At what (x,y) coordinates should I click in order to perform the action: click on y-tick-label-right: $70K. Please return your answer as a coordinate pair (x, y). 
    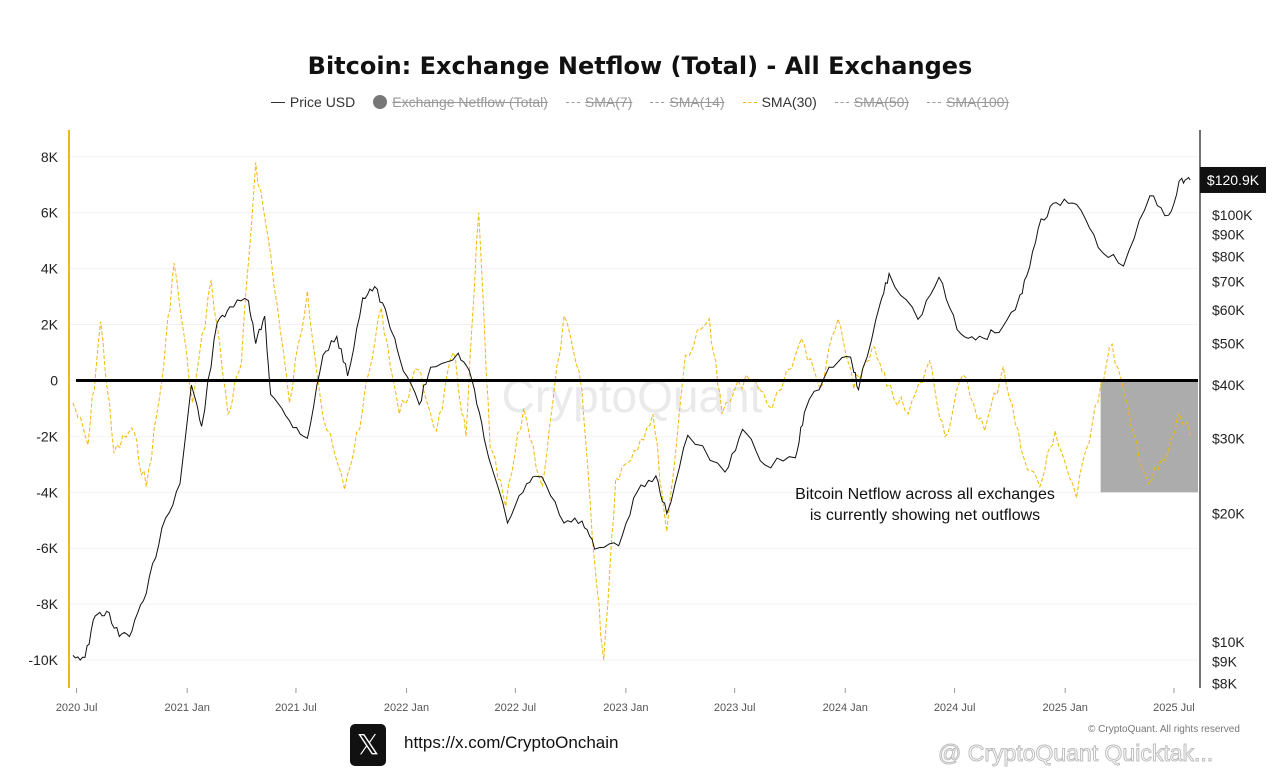
    Looking at the image, I should click on (1228, 281).